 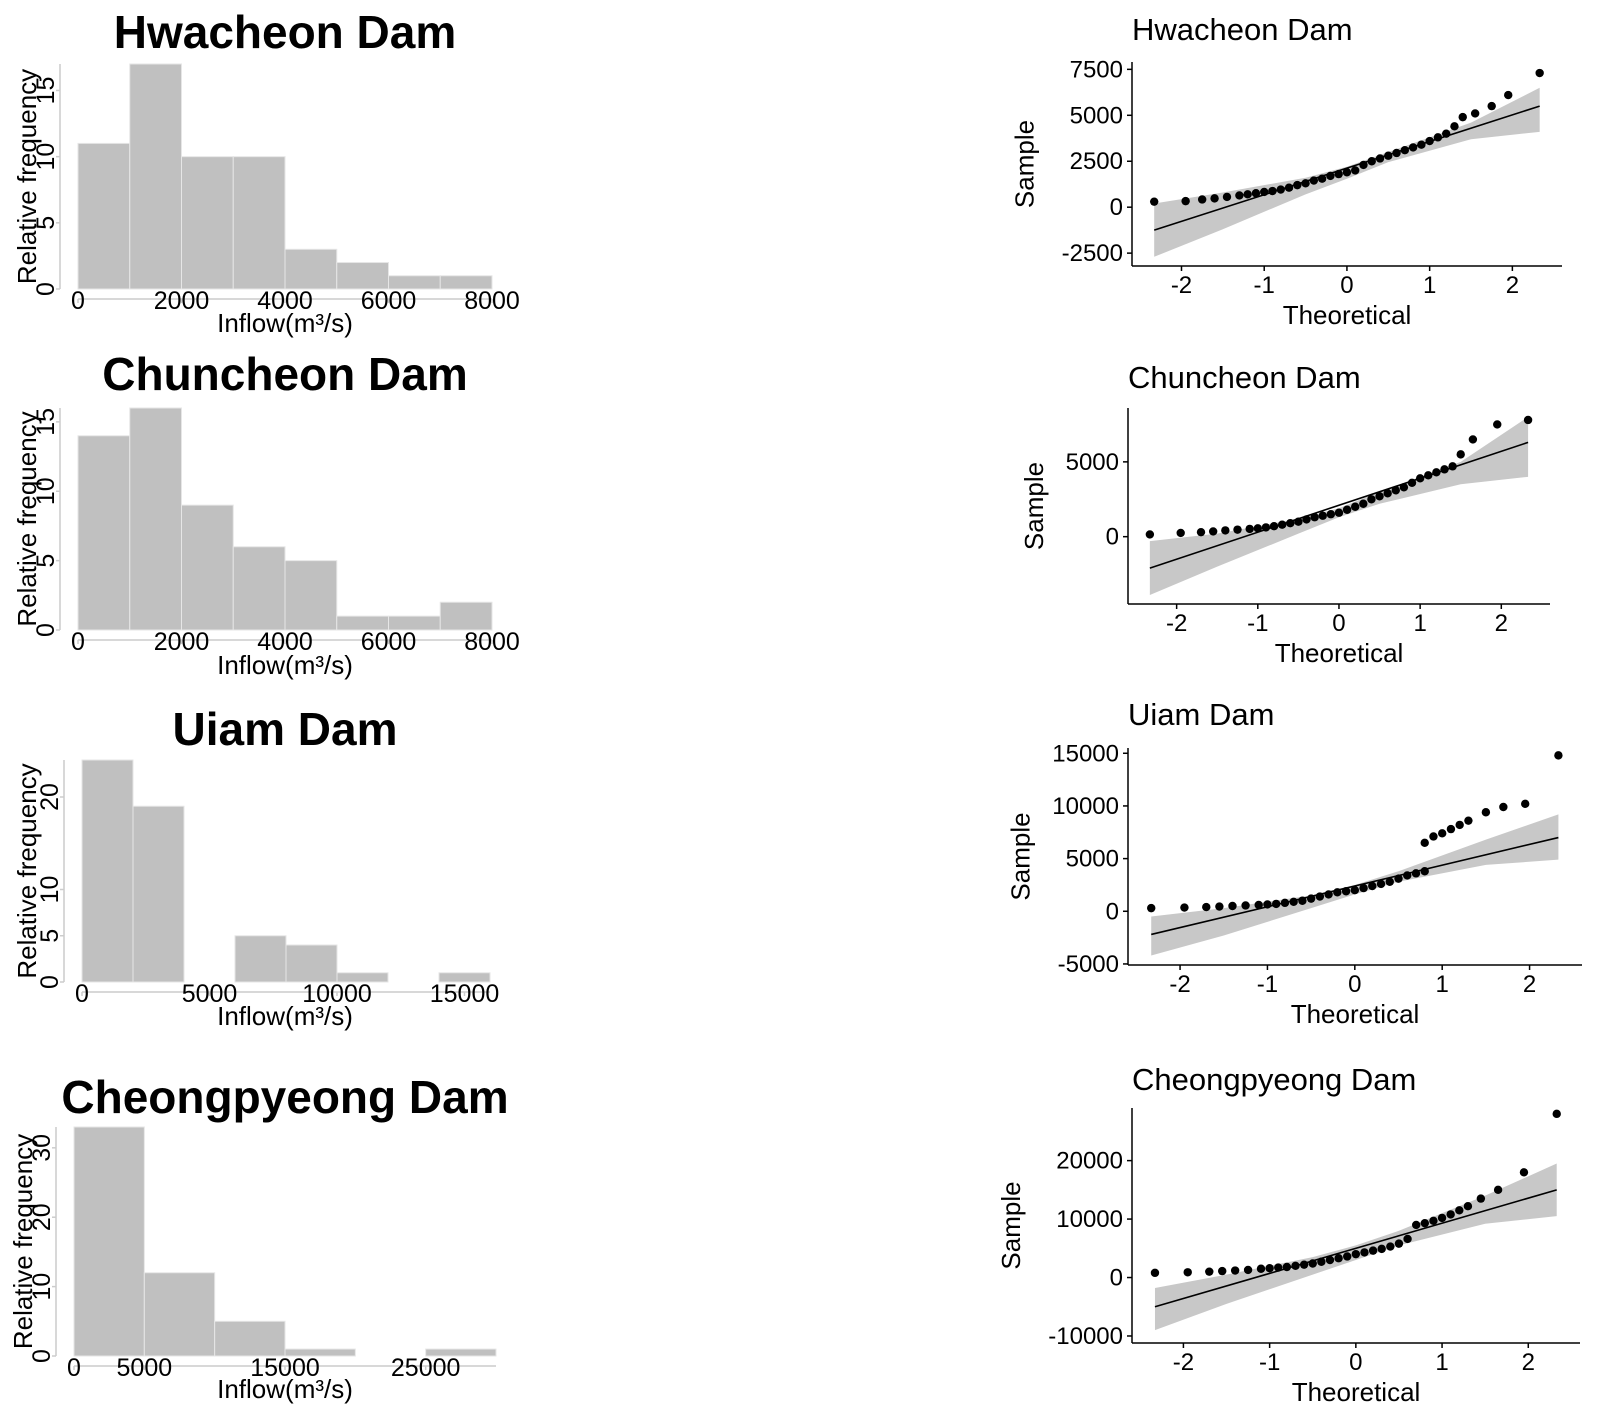 I want to click on y-tick-label: 5, so click(x=46, y=561).